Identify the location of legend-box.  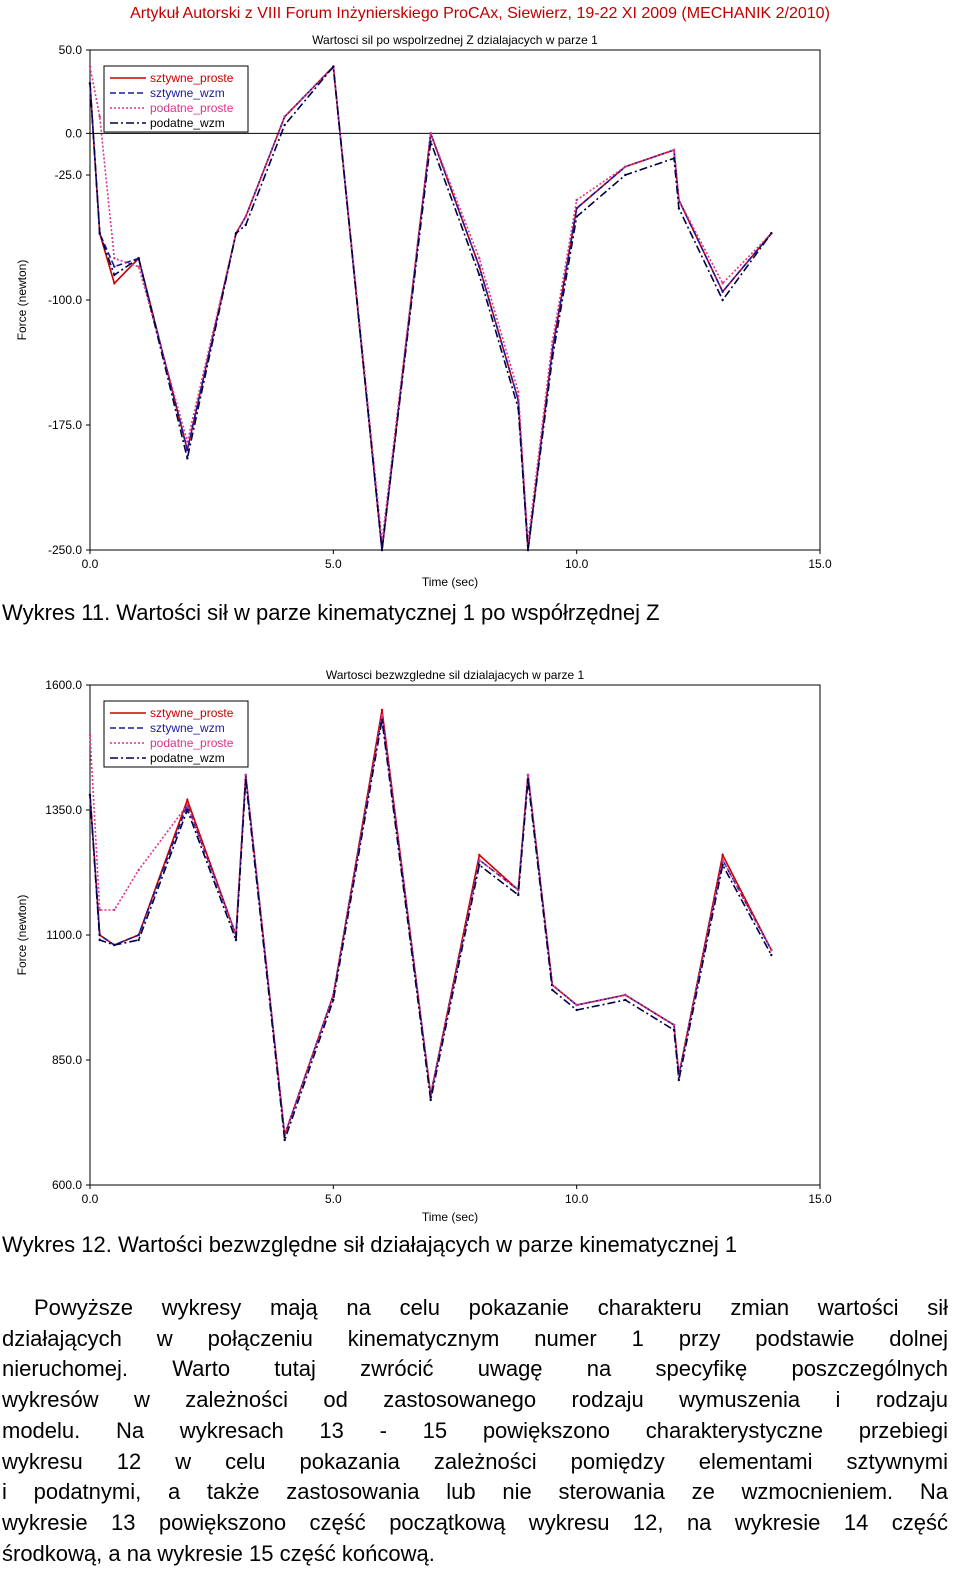
(176, 99).